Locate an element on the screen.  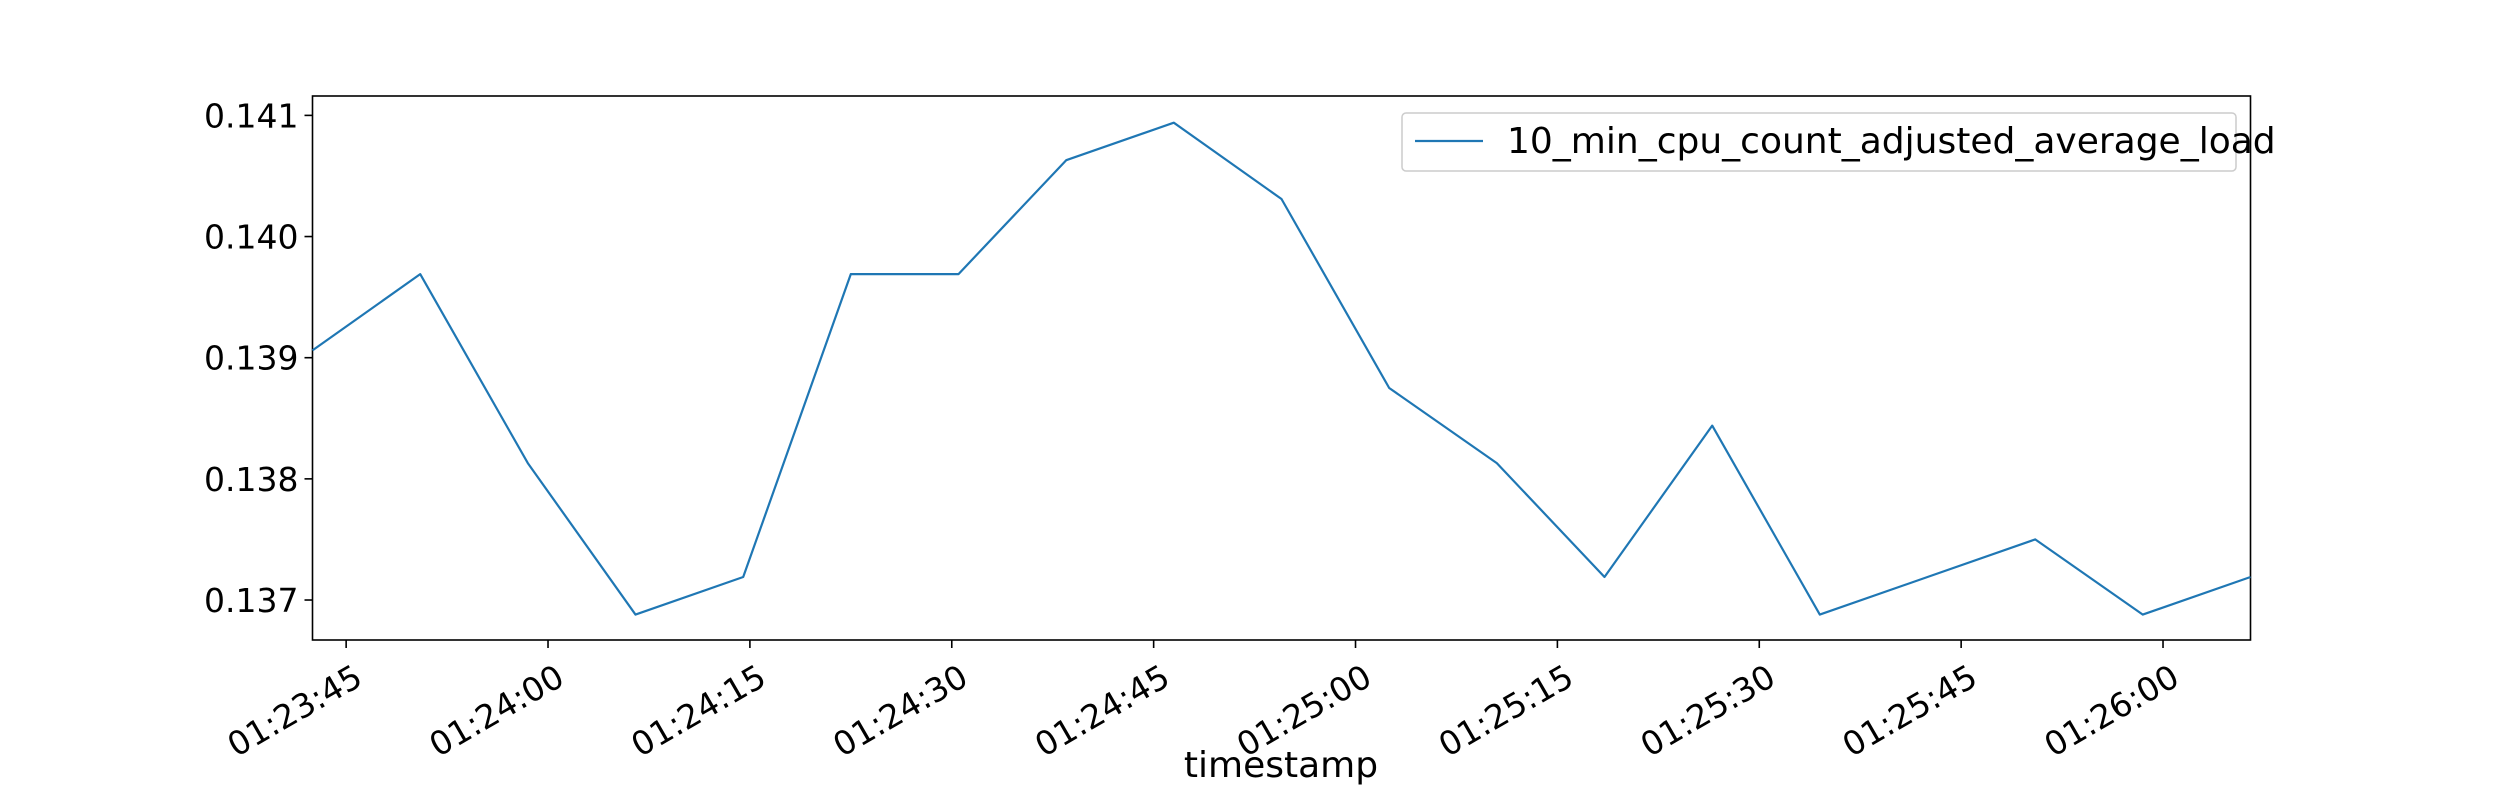
legend-box is located at coordinates (1819, 142).